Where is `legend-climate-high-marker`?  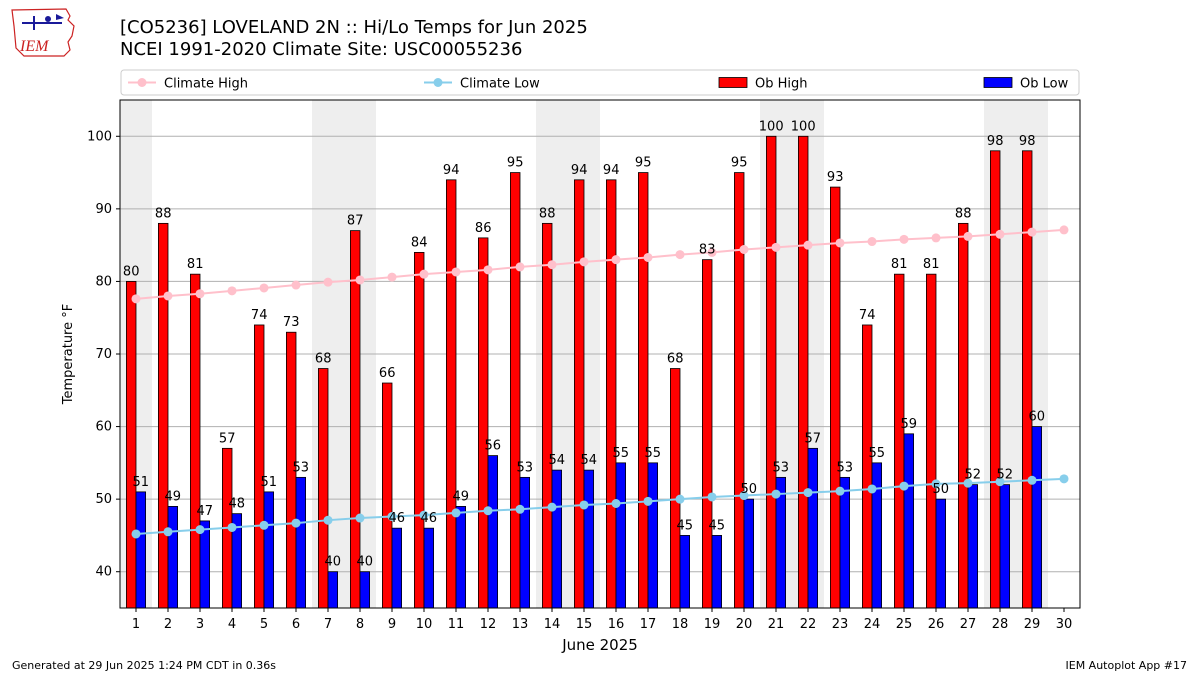 legend-climate-high-marker is located at coordinates (142, 82).